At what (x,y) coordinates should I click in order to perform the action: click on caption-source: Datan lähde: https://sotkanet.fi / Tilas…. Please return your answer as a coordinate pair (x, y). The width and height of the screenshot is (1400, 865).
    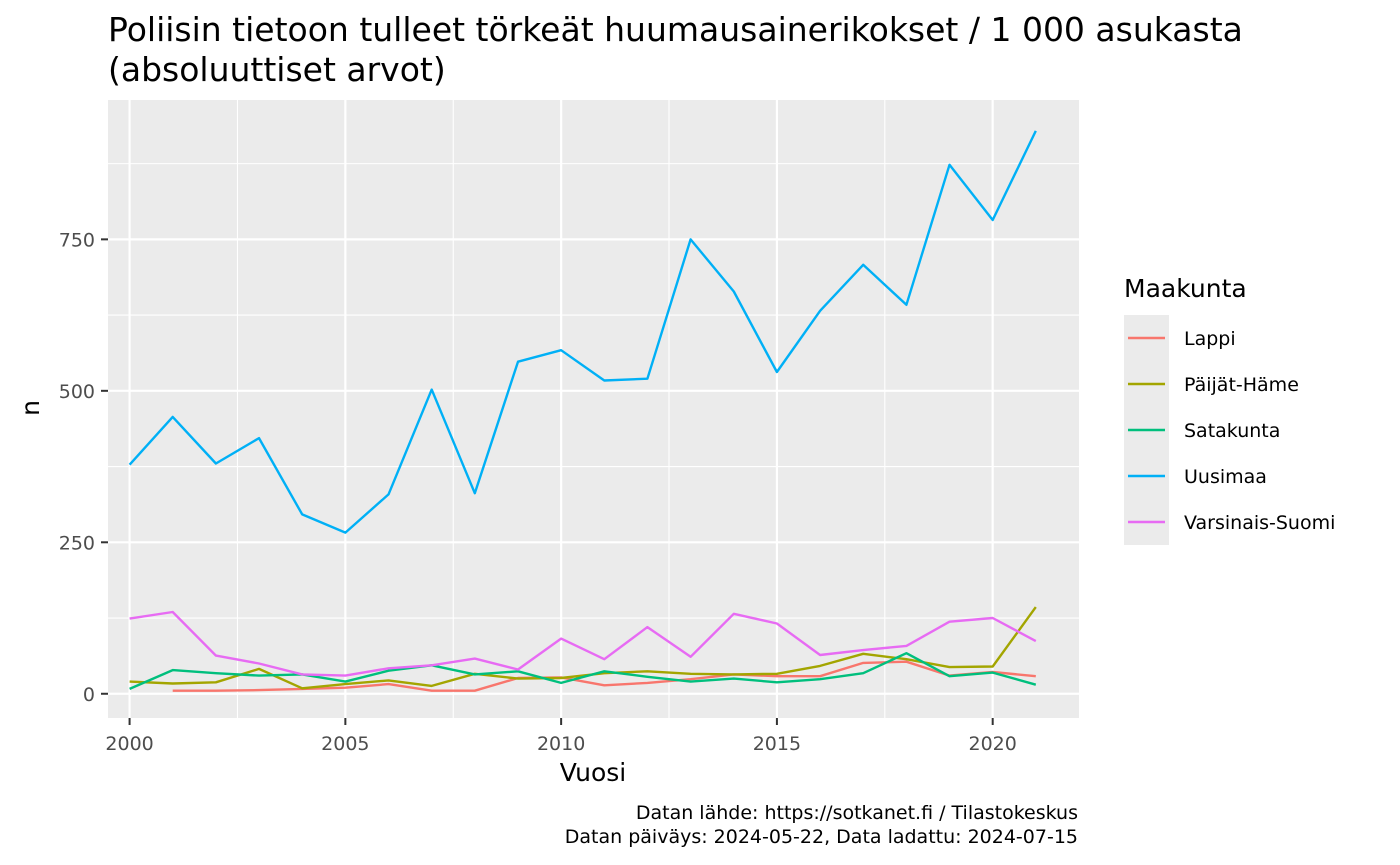
    Looking at the image, I should click on (857, 813).